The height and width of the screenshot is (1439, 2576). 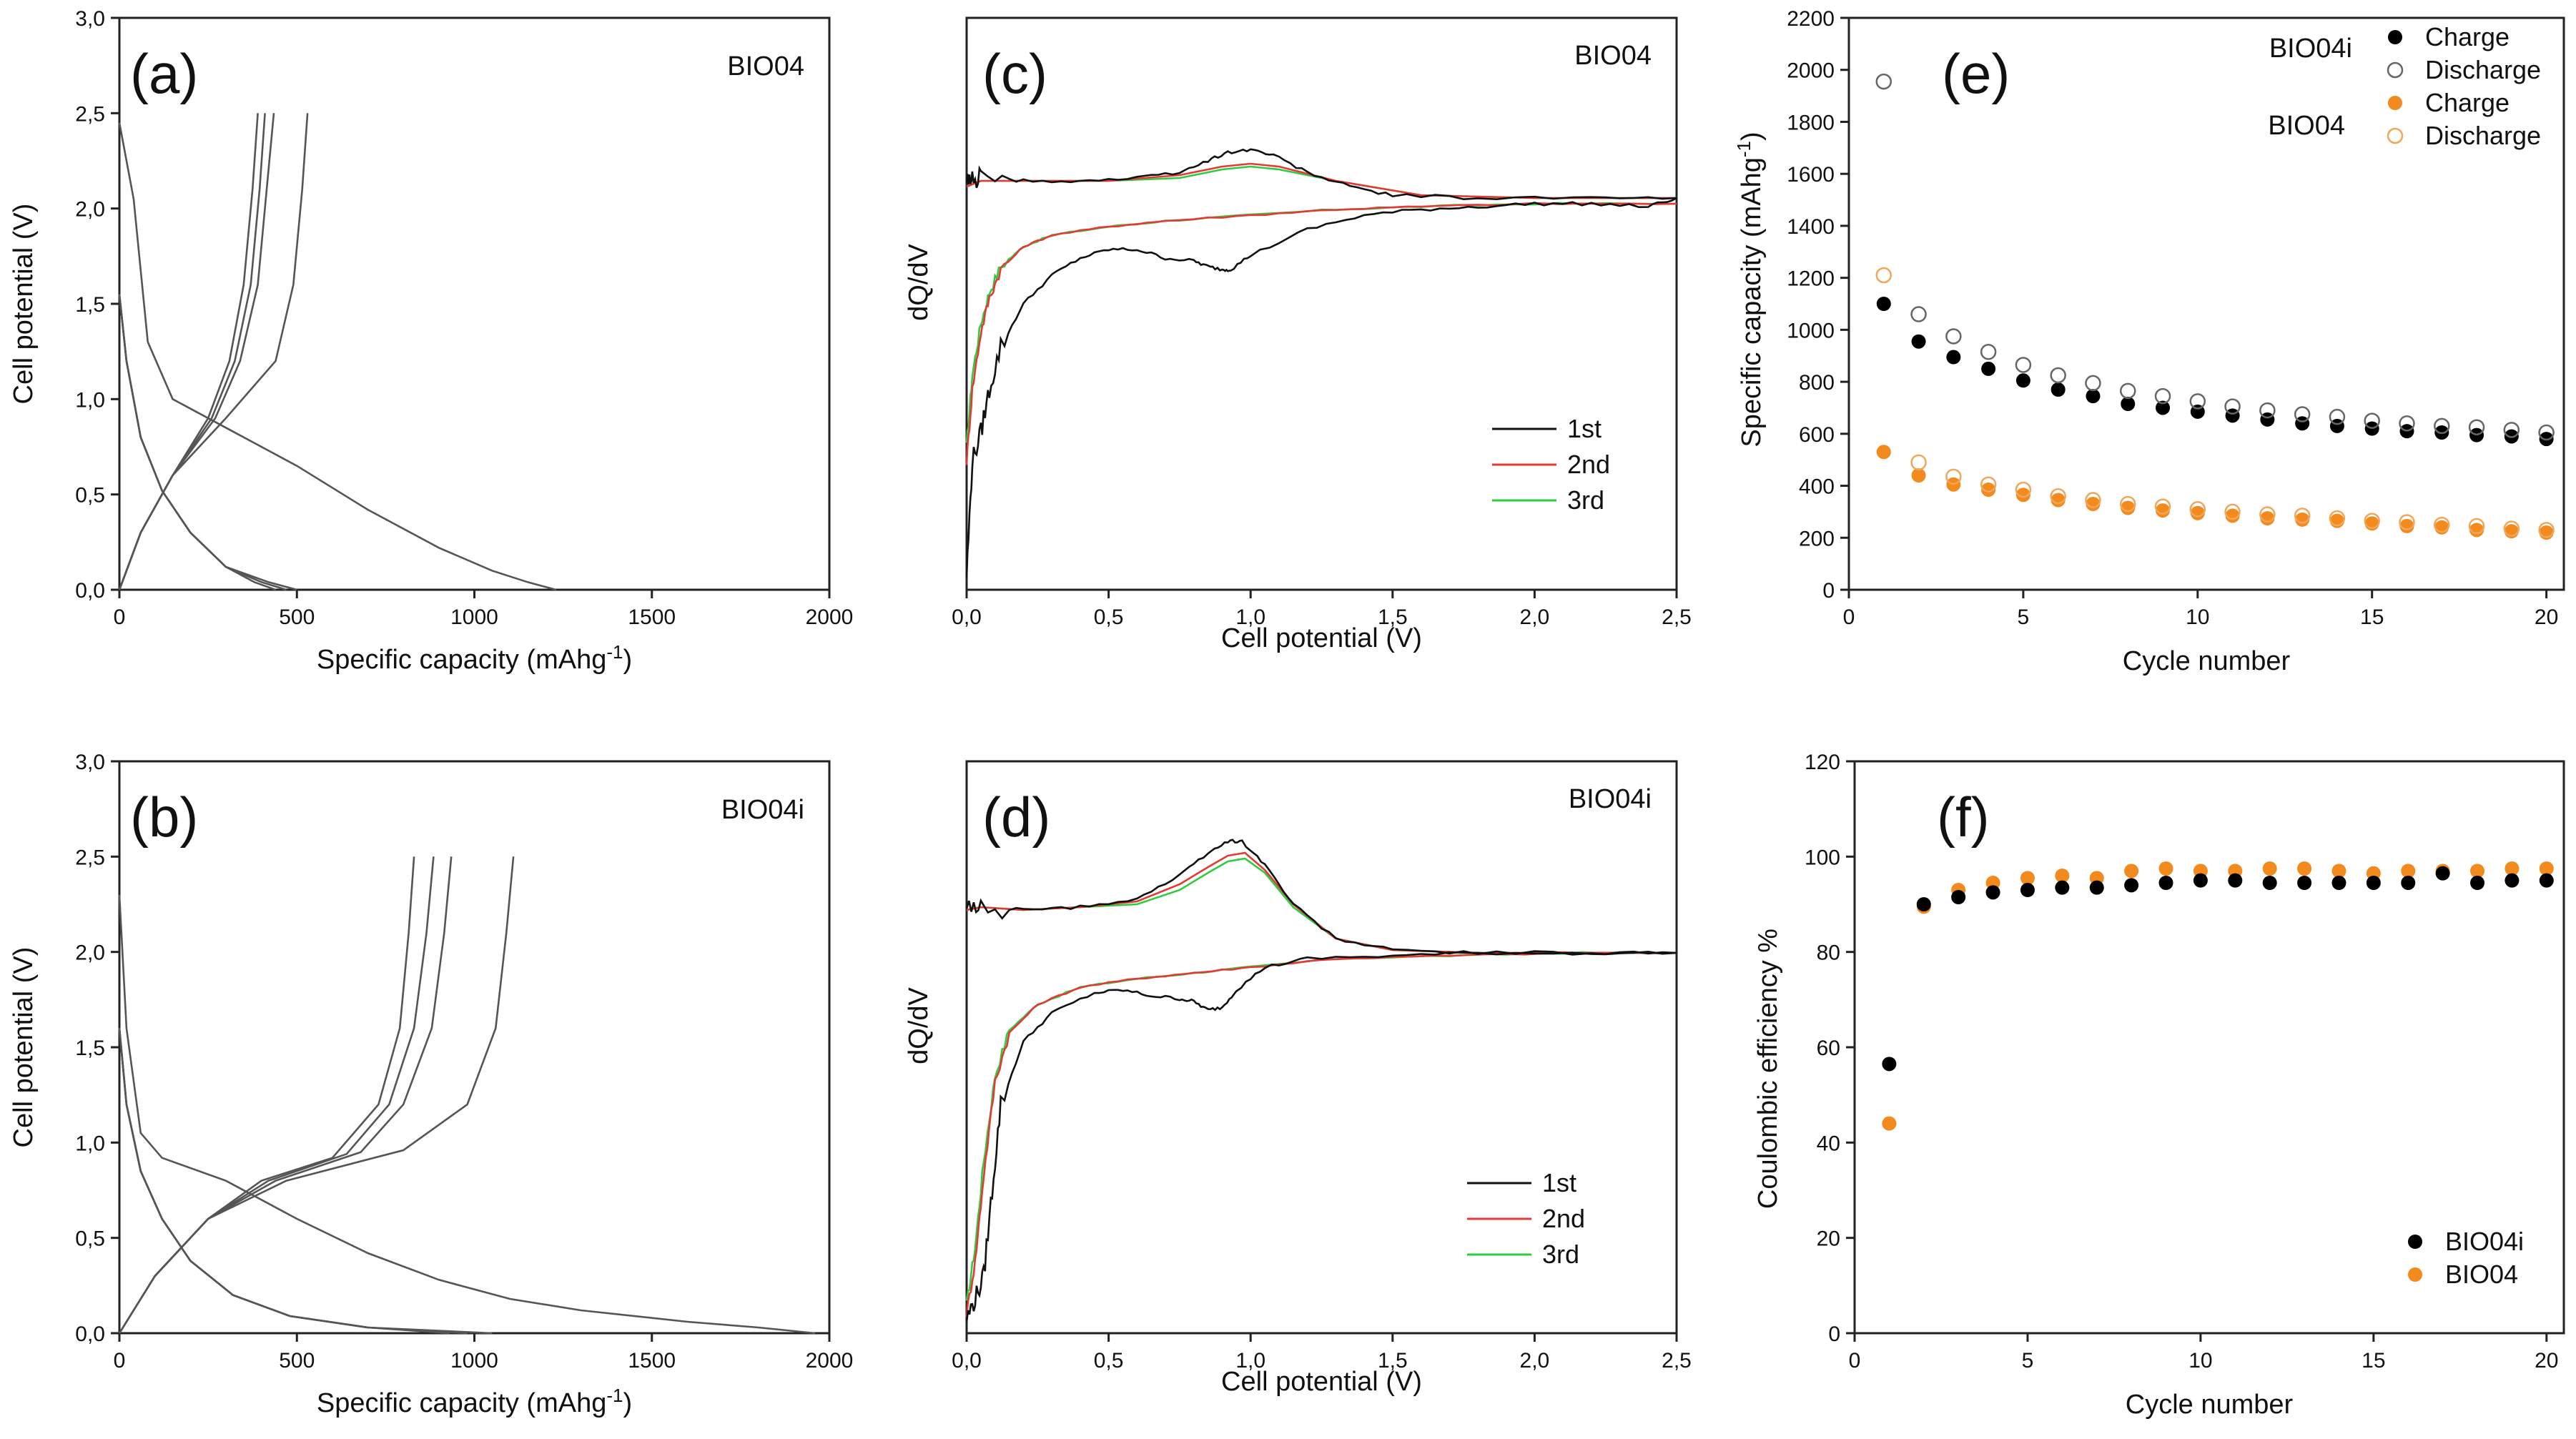 What do you see at coordinates (1321, 638) in the screenshot?
I see `x-axis-label: Cell potential (V)` at bounding box center [1321, 638].